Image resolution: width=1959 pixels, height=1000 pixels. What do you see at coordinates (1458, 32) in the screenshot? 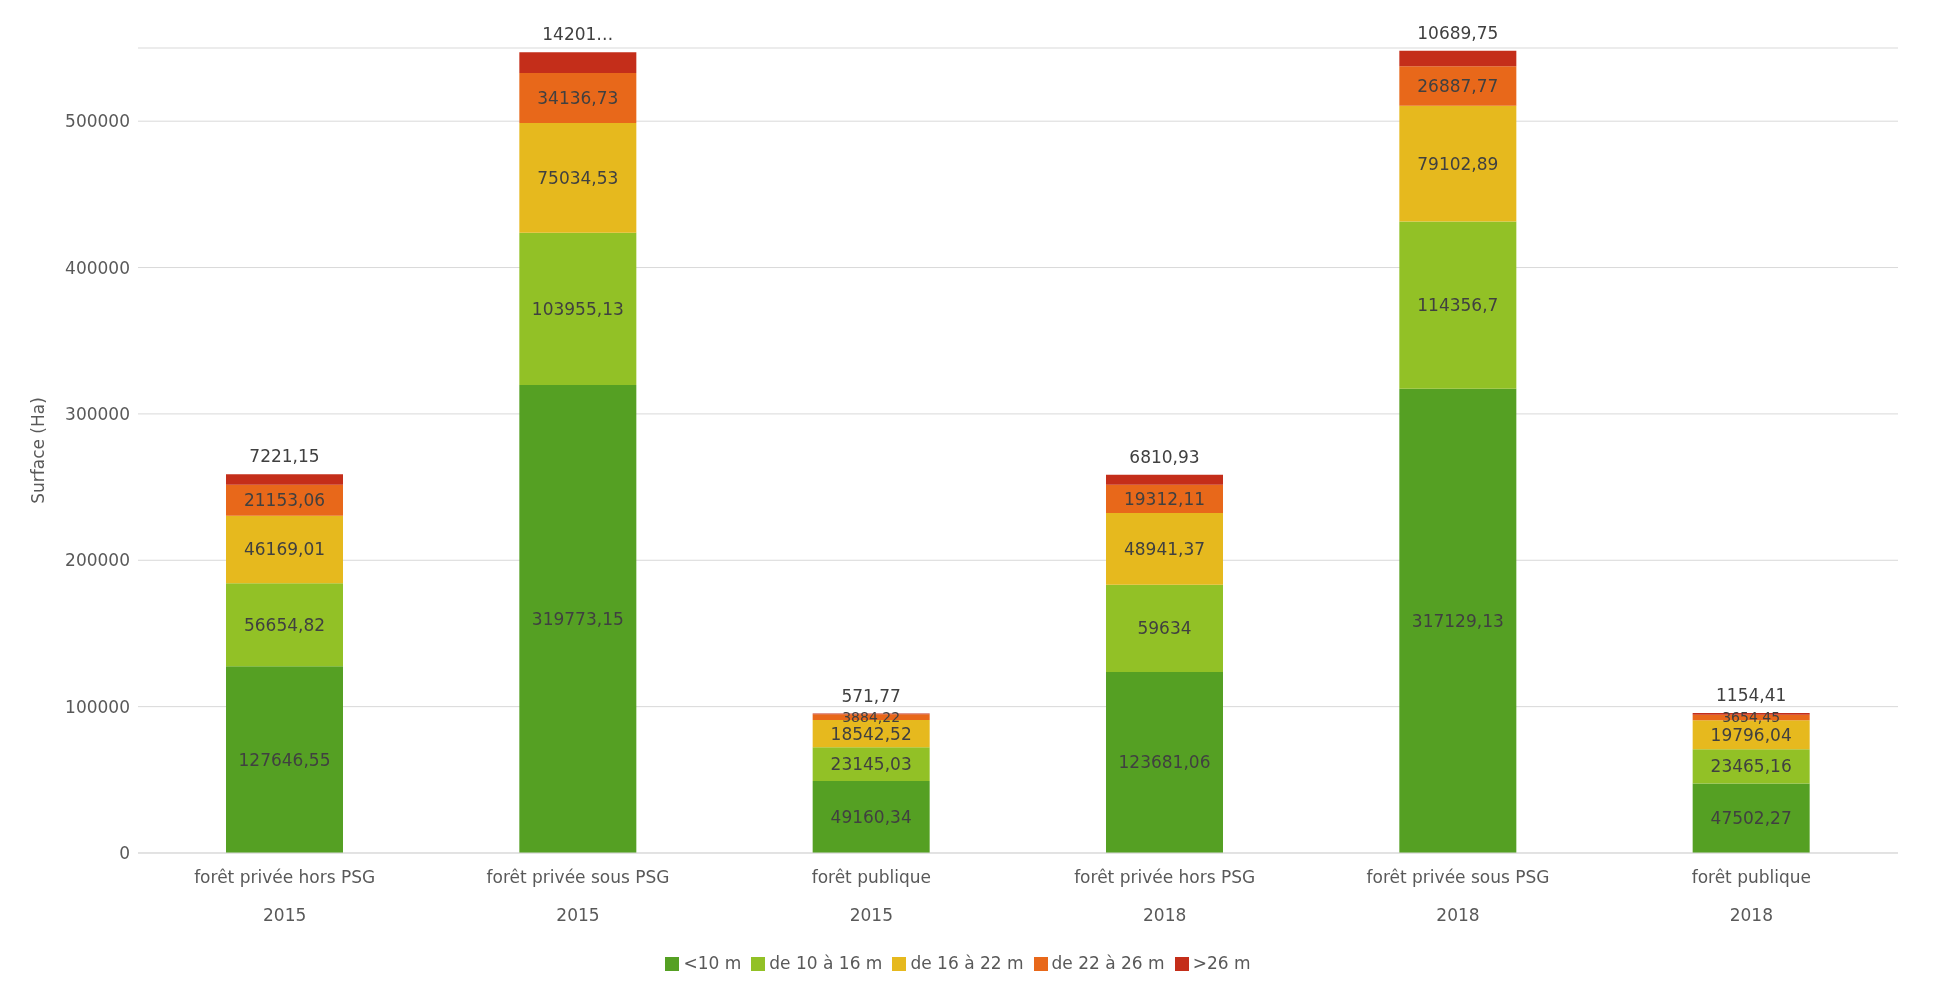
I see `data-label: 10689,75` at bounding box center [1458, 32].